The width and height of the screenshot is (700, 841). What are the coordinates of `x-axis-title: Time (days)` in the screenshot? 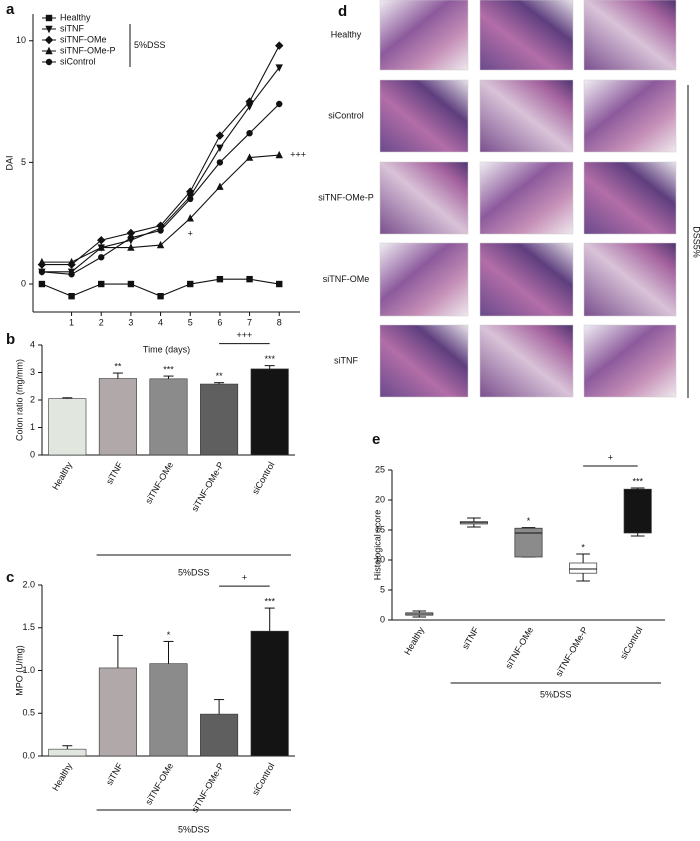 It's located at (166, 349).